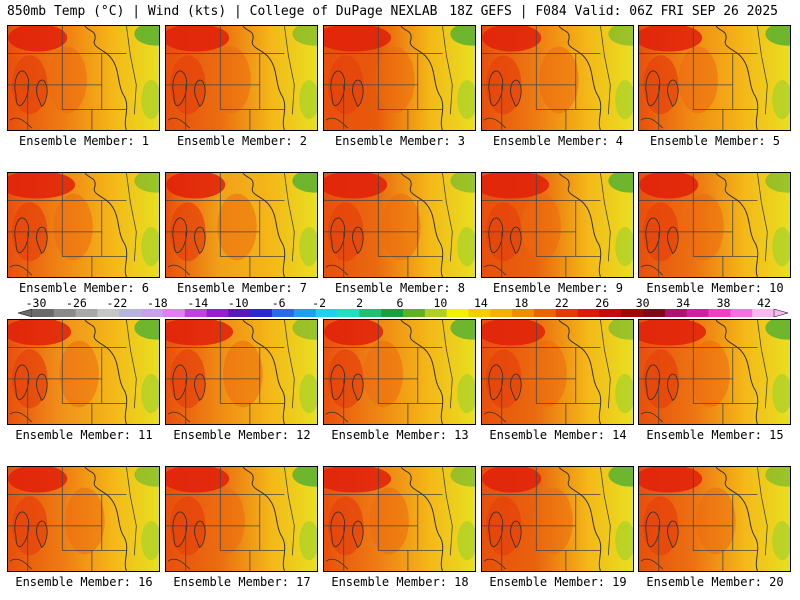 This screenshot has width=800, height=600. I want to click on colorbar-tick-label: 22, so click(561, 303).